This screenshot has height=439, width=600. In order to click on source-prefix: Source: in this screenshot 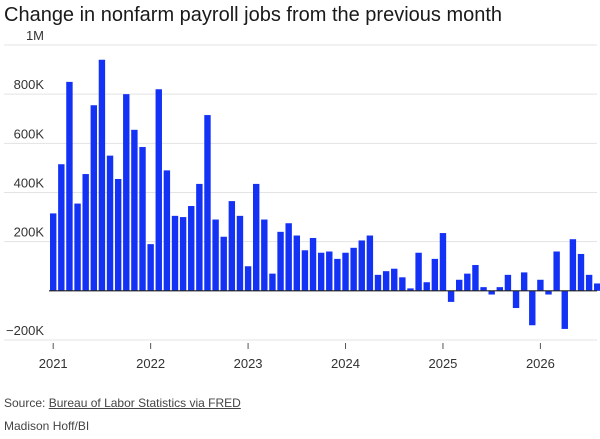, I will do `click(26, 403)`.